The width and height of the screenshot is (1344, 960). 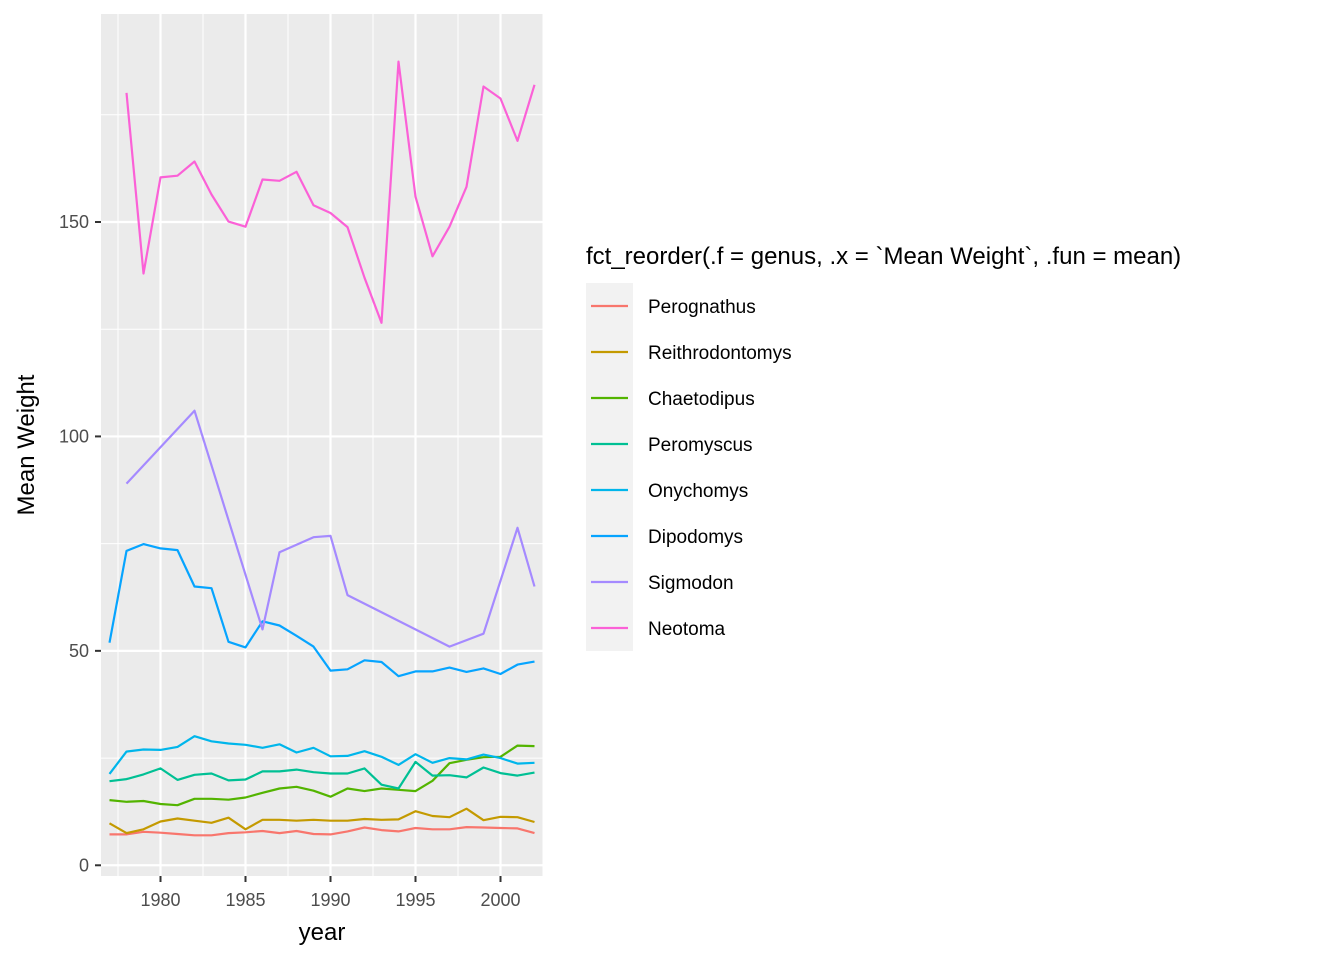 I want to click on legend-label-sigmodon: Sigmodon, so click(x=691, y=583).